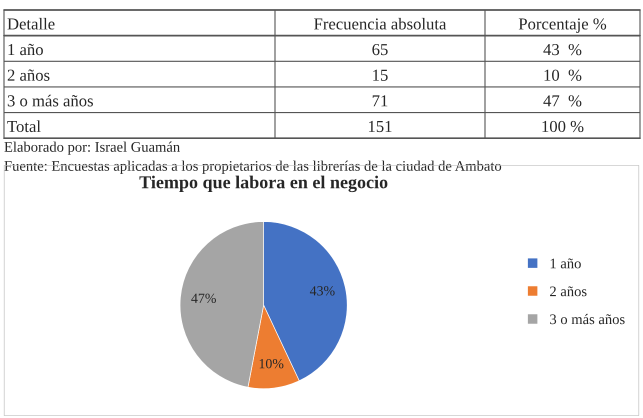 The height and width of the screenshot is (418, 643). Describe the element at coordinates (29, 75) in the screenshot. I see `category-label: 2 años` at that location.